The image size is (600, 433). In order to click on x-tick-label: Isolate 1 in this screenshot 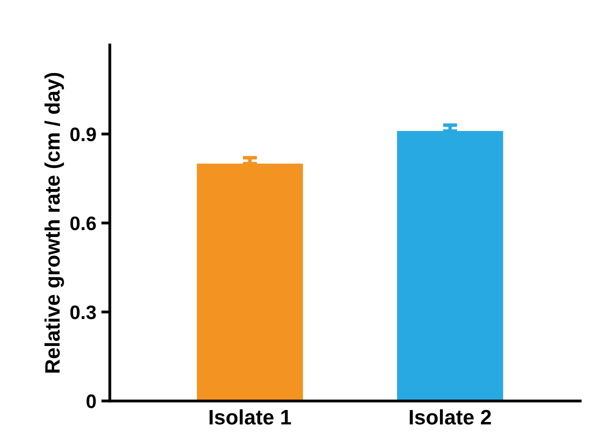, I will do `click(251, 417)`.